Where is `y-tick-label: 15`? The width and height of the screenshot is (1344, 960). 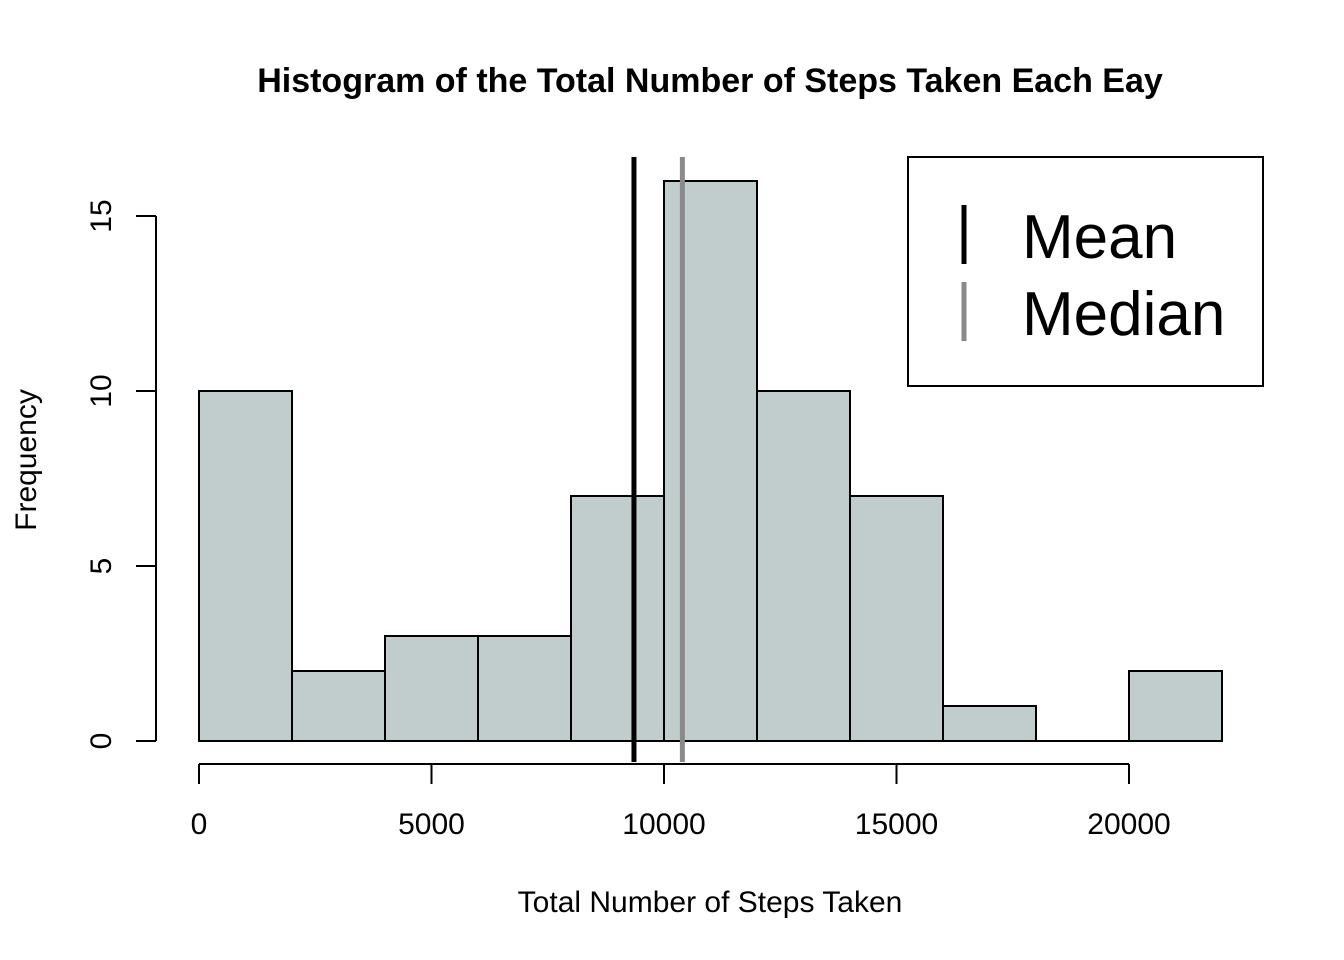 y-tick-label: 15 is located at coordinates (101, 215).